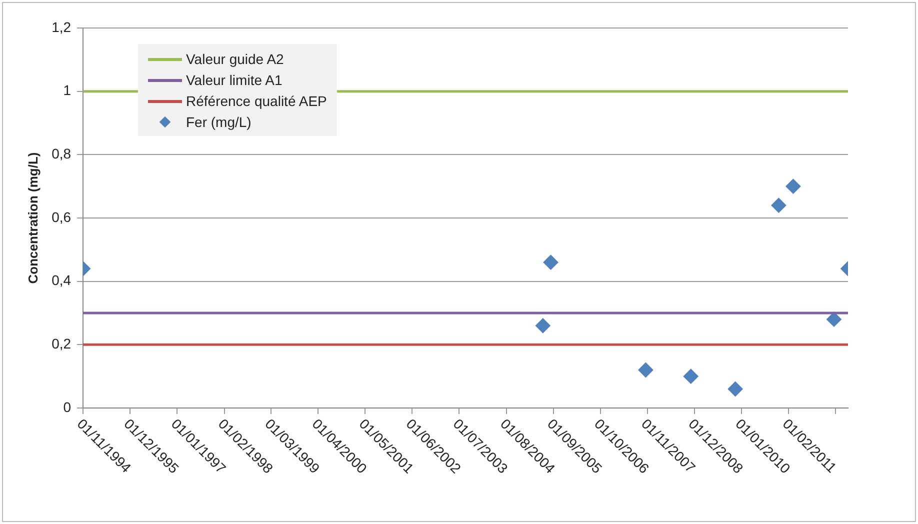  I want to click on legend-label: Fer (mg/L), so click(219, 122).